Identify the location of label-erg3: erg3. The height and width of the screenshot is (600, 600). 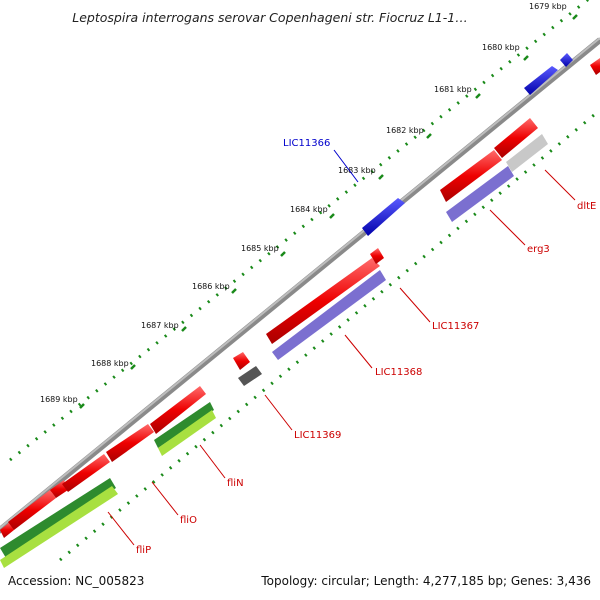
(538, 249).